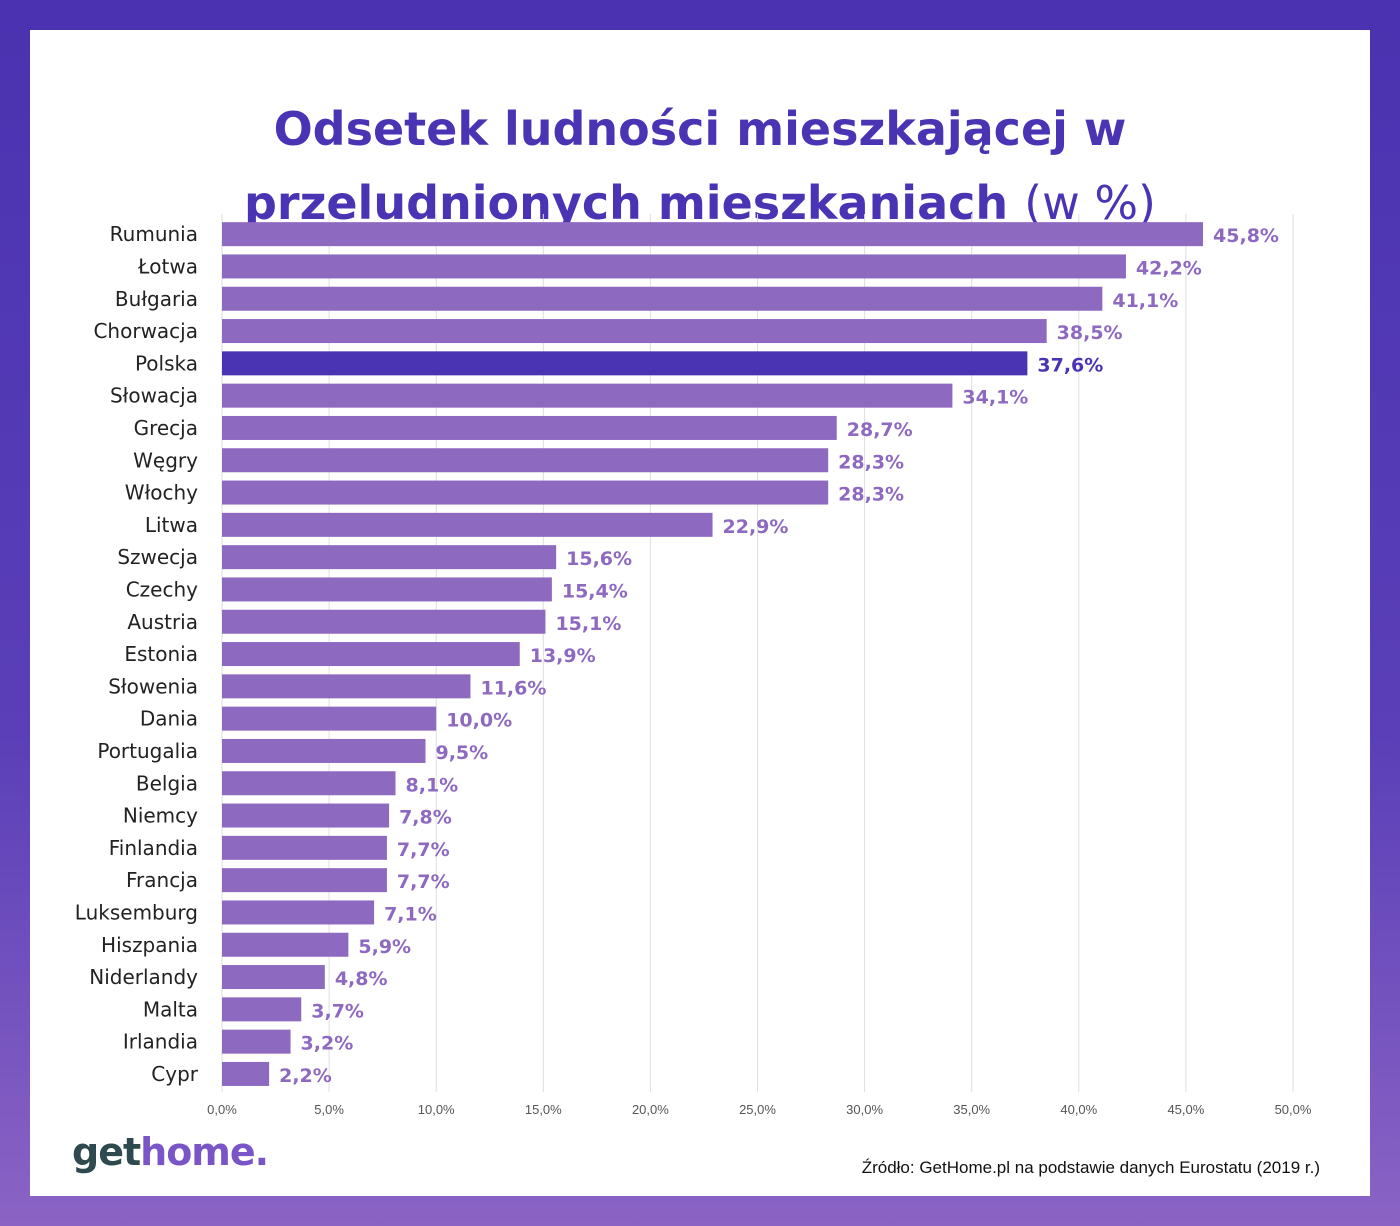 The image size is (1400, 1226). Describe the element at coordinates (166, 428) in the screenshot. I see `category-label: Grecja` at that location.